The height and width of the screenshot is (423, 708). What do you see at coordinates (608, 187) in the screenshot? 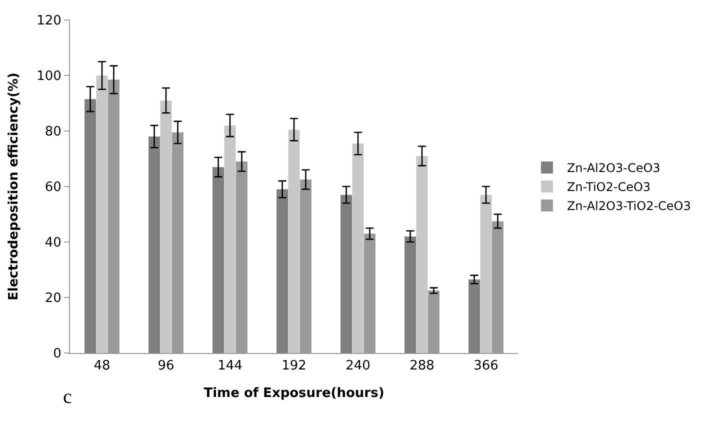
I see `legend-label: Zn-TiO2-CeO3` at bounding box center [608, 187].